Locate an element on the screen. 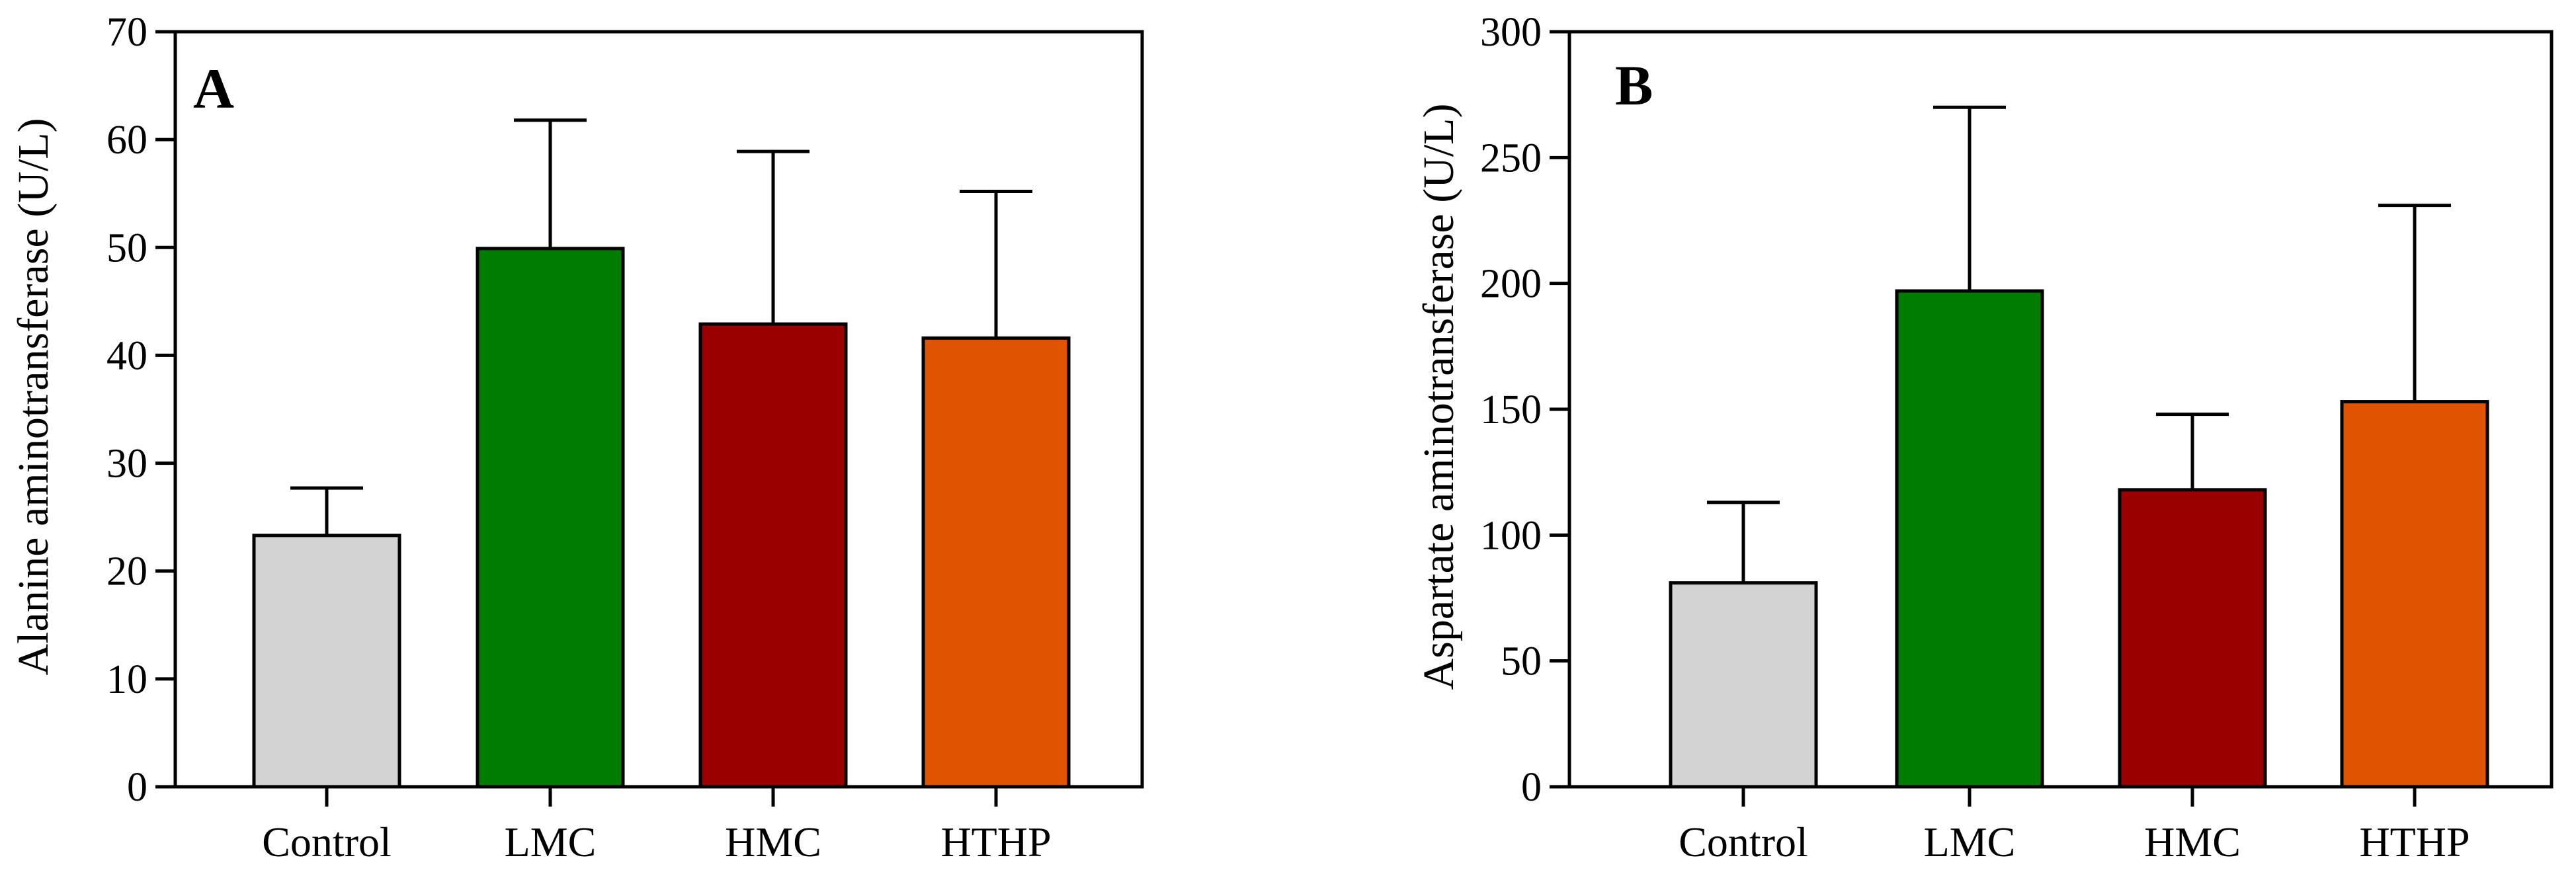 This screenshot has width=2576, height=878. panel-b-y-tick-label: 50 is located at coordinates (1521, 661).